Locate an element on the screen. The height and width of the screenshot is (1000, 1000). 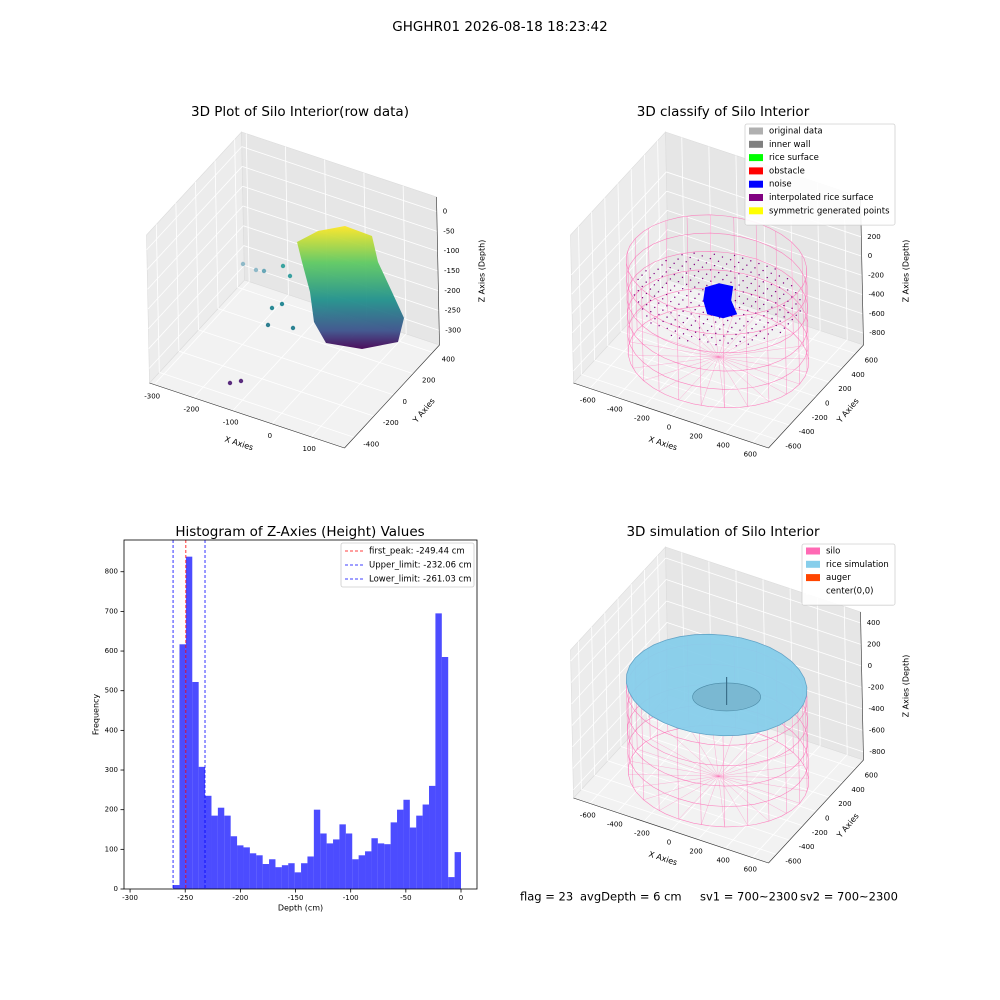
footer-text: sv2 = 700~2300 is located at coordinates (849, 897).